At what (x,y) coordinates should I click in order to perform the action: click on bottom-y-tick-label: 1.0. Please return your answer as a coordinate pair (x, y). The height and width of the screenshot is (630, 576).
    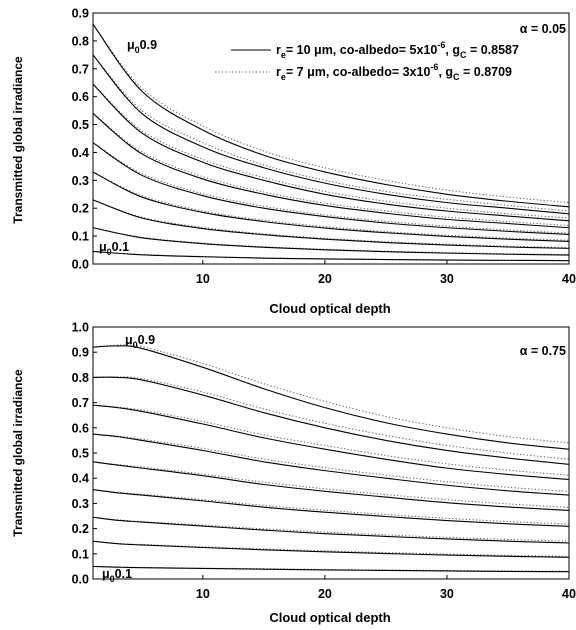
    Looking at the image, I should click on (80, 328).